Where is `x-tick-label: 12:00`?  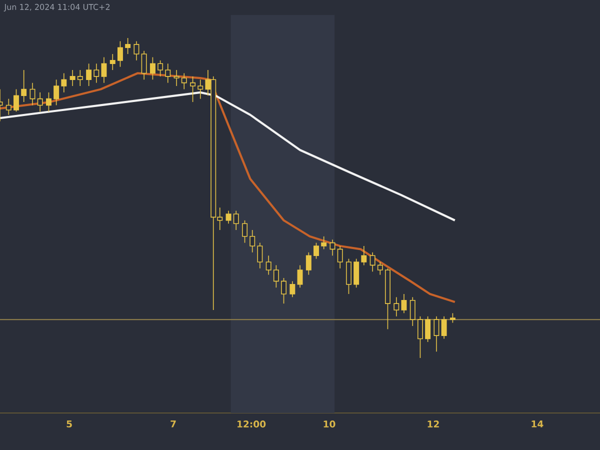
x-tick-label: 12:00 is located at coordinates (252, 424).